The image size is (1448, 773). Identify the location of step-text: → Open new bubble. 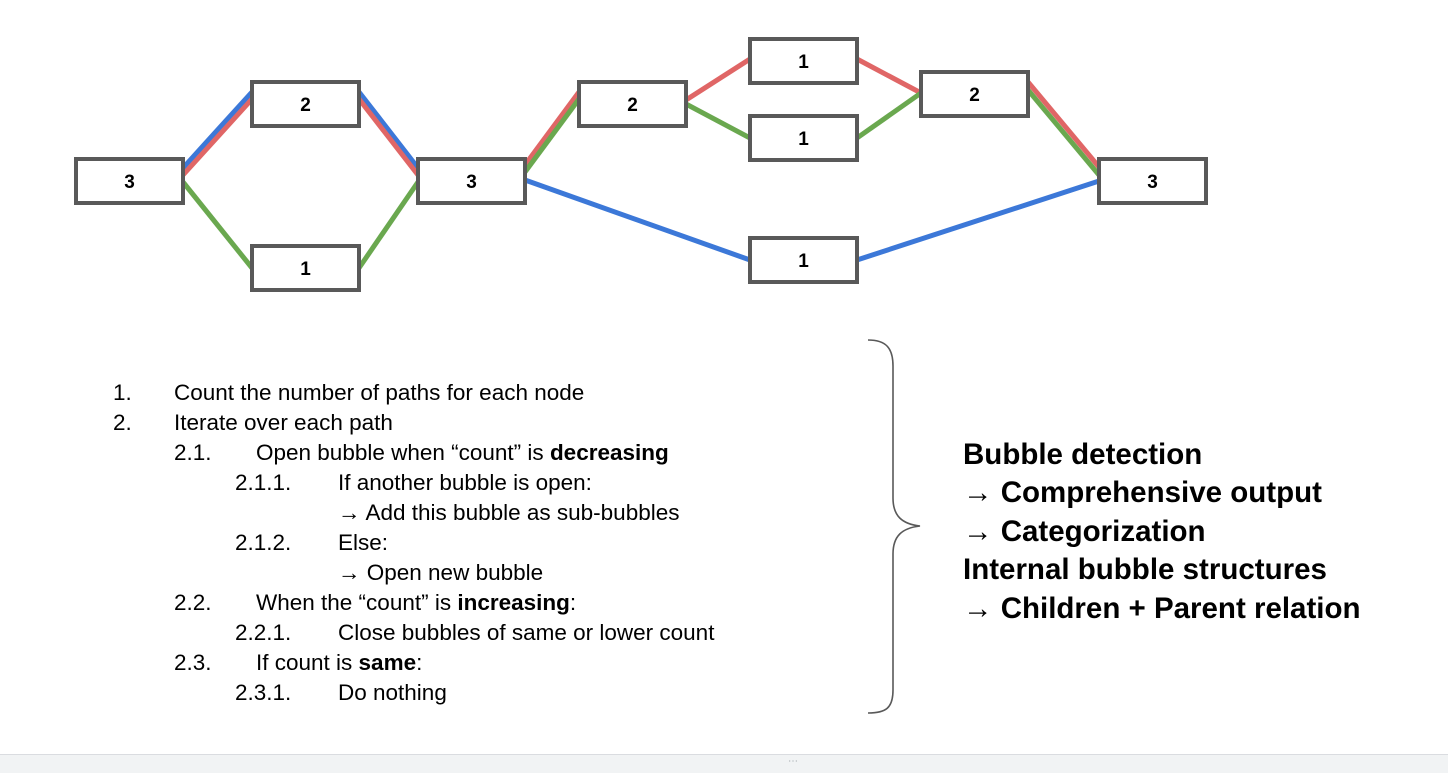
(440, 573).